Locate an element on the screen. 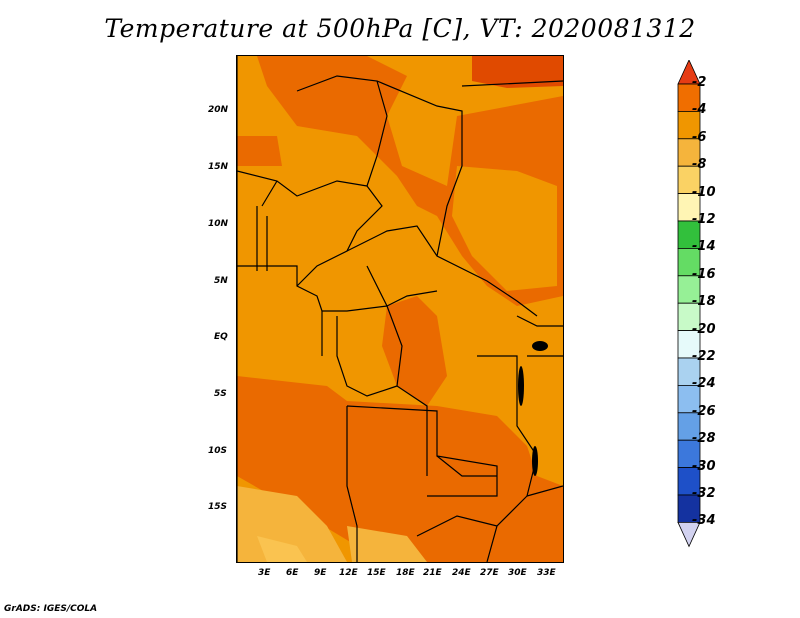 This screenshot has width=800, height=618. colorbar-label: -24 is located at coordinates (704, 384).